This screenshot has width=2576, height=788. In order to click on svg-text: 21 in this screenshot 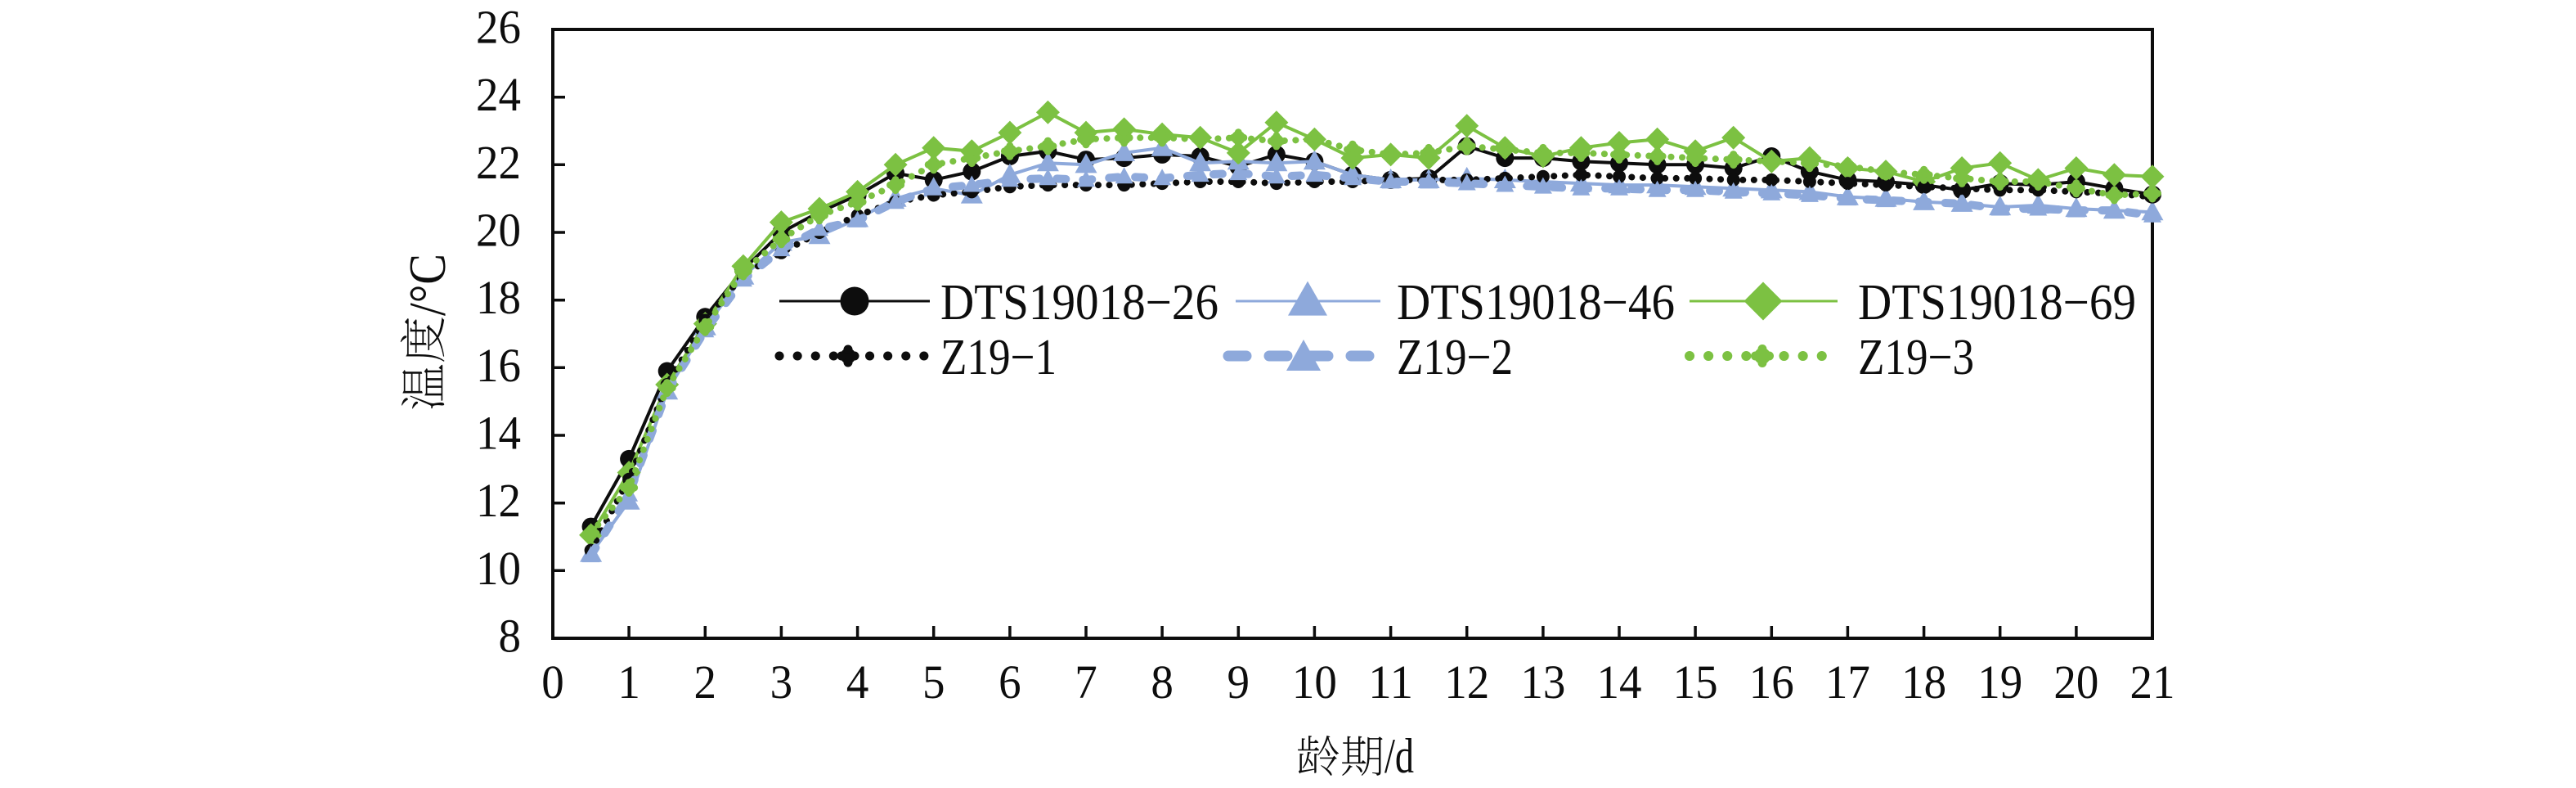, I will do `click(2152, 682)`.